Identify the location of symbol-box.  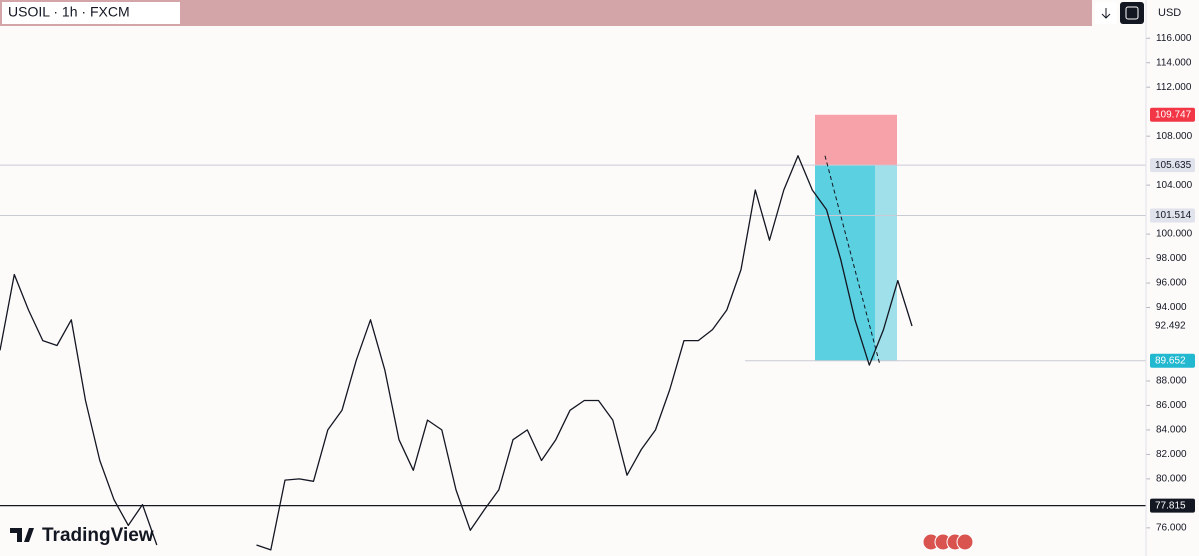
(91, 13).